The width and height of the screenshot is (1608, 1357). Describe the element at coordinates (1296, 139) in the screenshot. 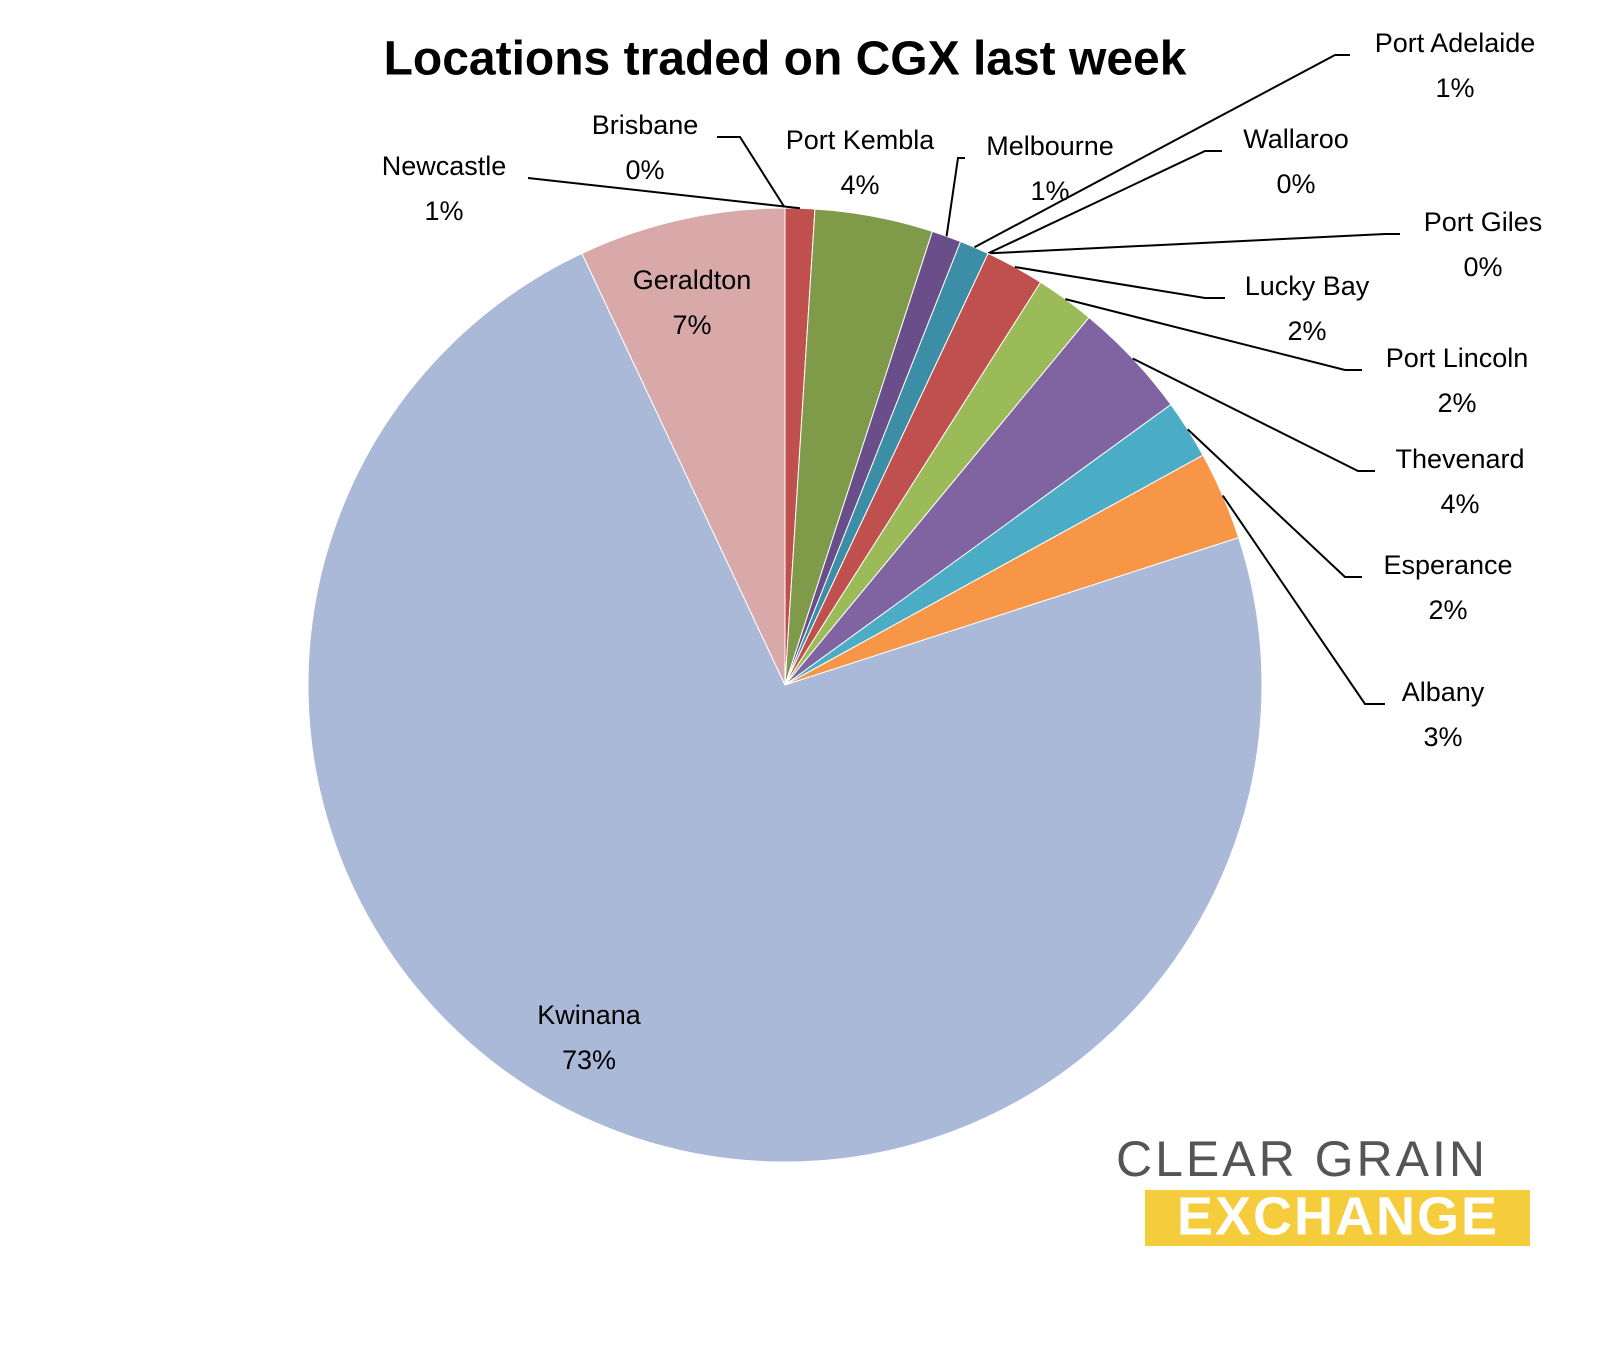

I see `slice-label: Wallaroo` at that location.